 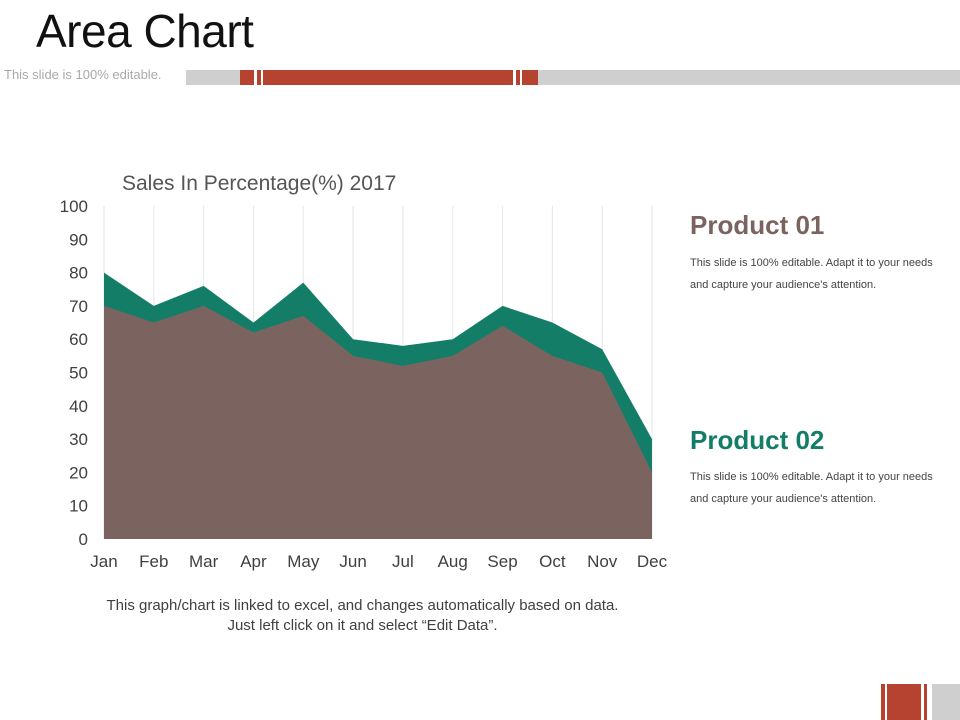 I want to click on header-bar-accent, so click(x=389, y=77).